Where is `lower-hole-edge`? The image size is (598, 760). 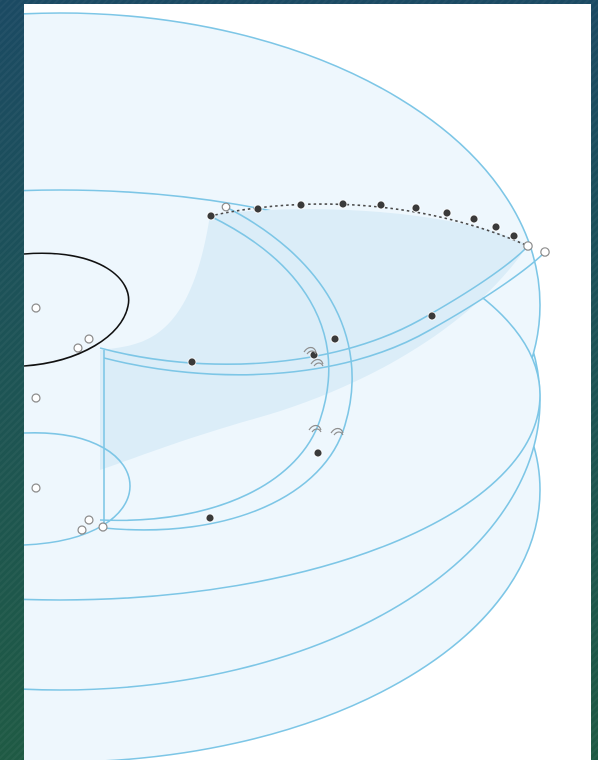 lower-hole-edge is located at coordinates (77, 489).